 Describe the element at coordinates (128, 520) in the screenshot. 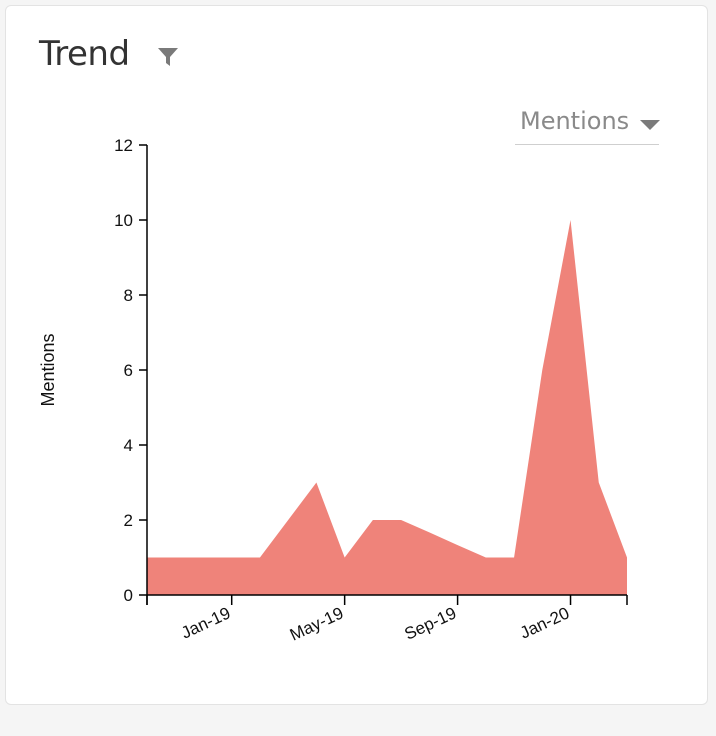

I see `y-tick-label: 2` at that location.